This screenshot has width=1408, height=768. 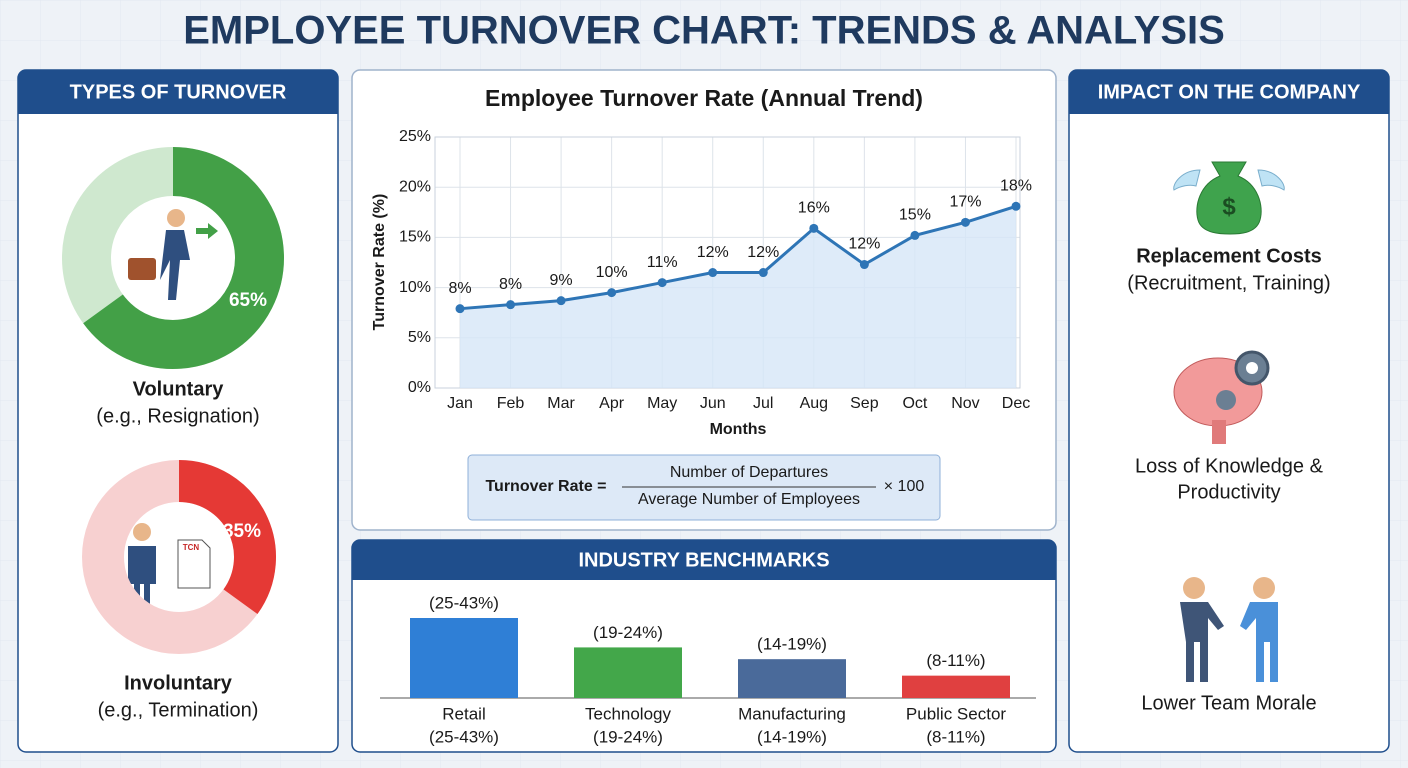 I want to click on x-tick-label: May, so click(x=662, y=403).